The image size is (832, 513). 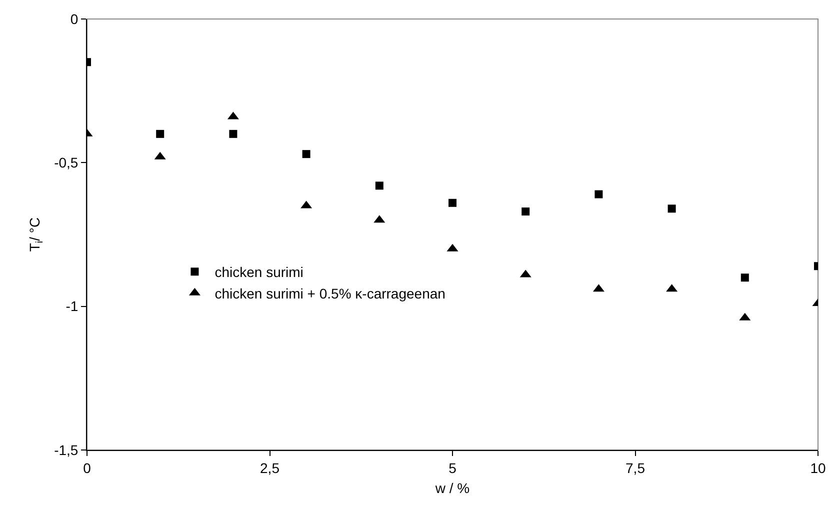 What do you see at coordinates (87, 468) in the screenshot?
I see `x-tick-label: 0` at bounding box center [87, 468].